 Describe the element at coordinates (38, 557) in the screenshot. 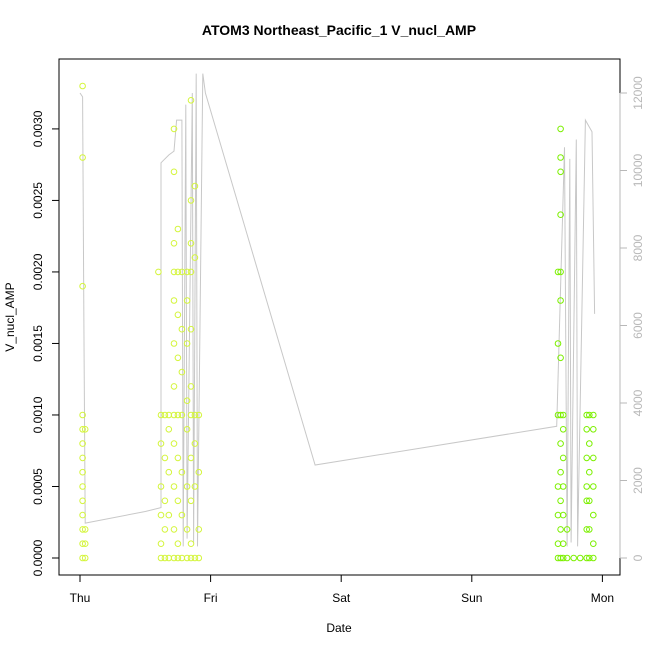

I see `y-tick-label: 0.0000` at that location.